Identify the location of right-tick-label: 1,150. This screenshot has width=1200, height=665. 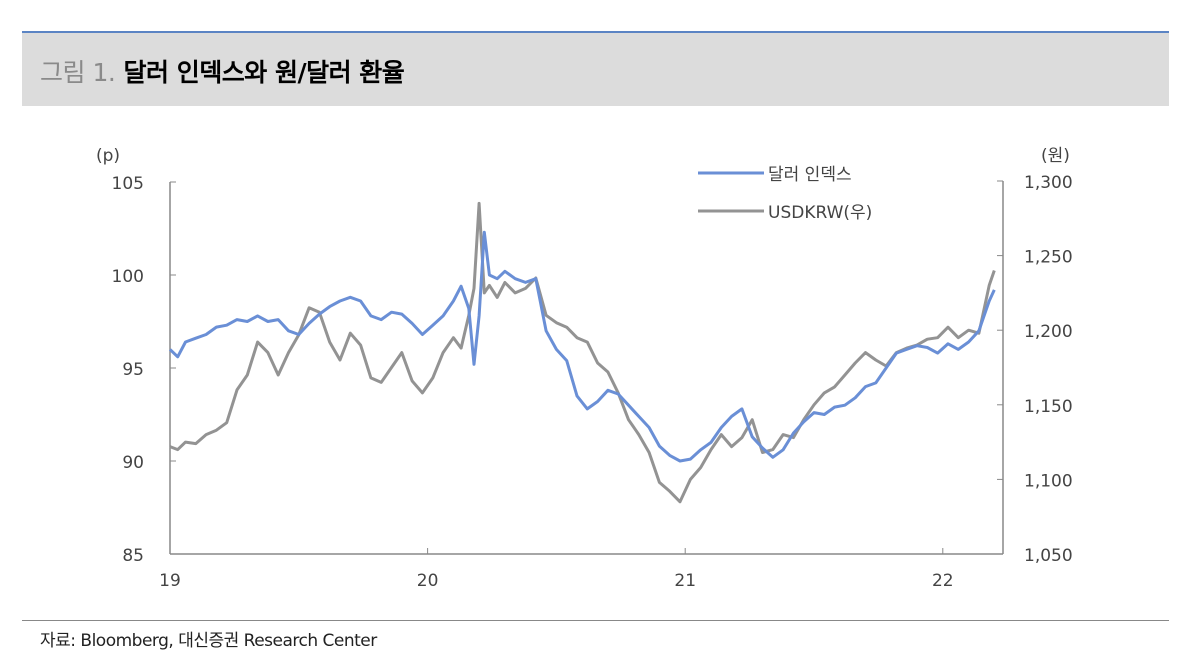
(1048, 407).